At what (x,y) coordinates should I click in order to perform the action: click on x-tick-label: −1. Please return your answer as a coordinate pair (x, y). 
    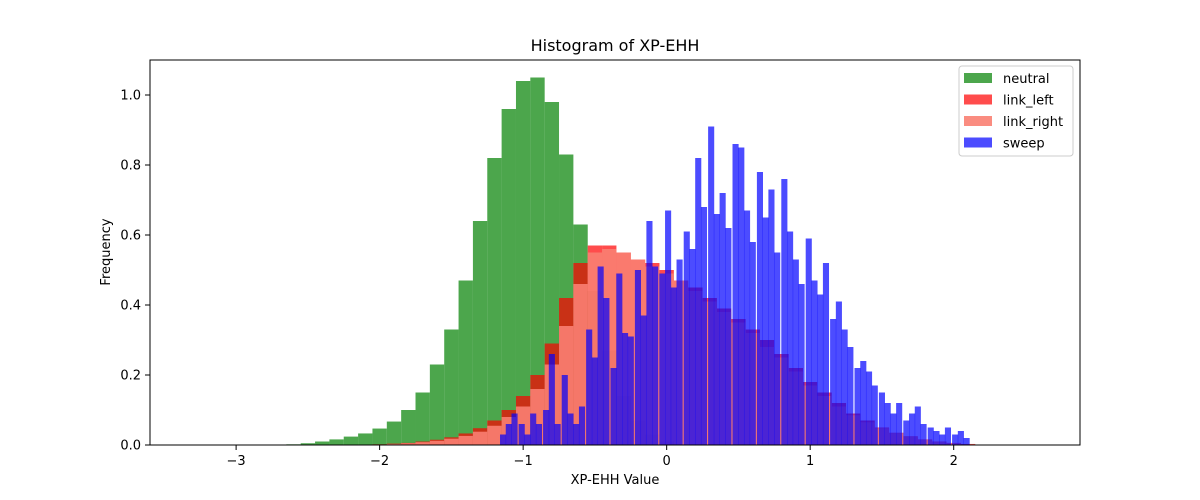
    Looking at the image, I should click on (523, 461).